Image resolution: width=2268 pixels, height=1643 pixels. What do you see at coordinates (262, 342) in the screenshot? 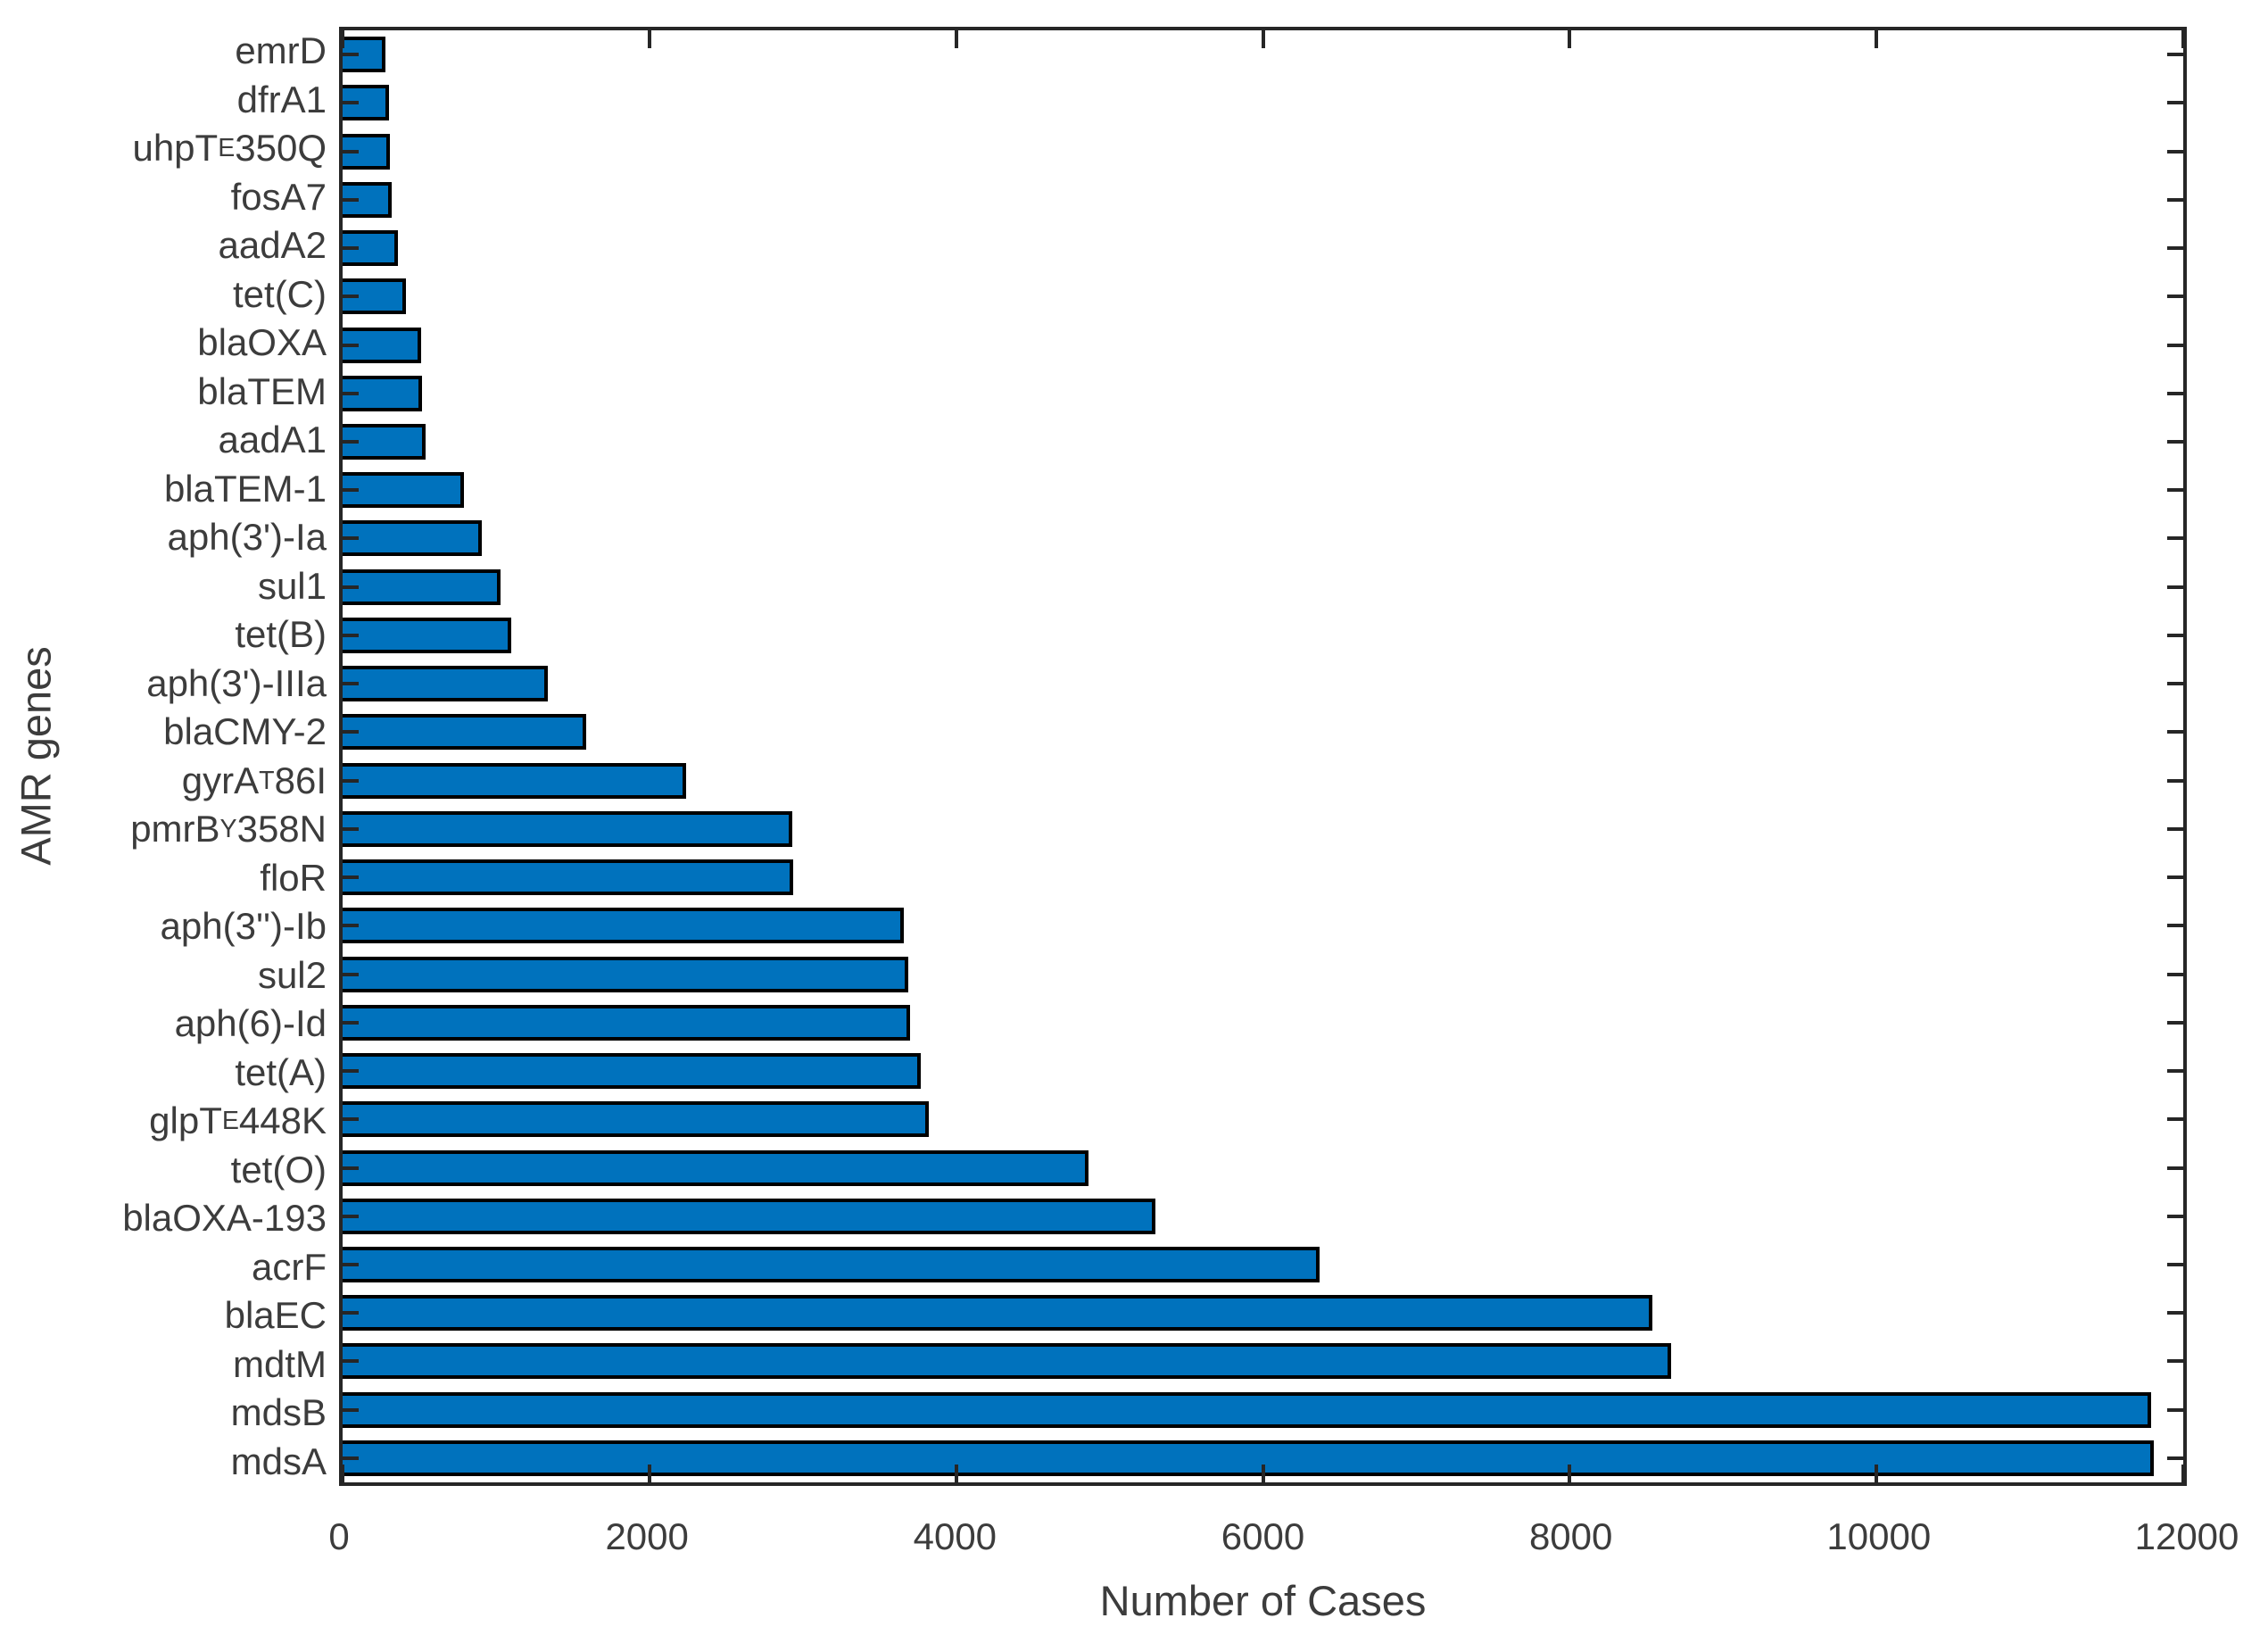
I see `category-label-blaOXA: blaOXA` at bounding box center [262, 342].